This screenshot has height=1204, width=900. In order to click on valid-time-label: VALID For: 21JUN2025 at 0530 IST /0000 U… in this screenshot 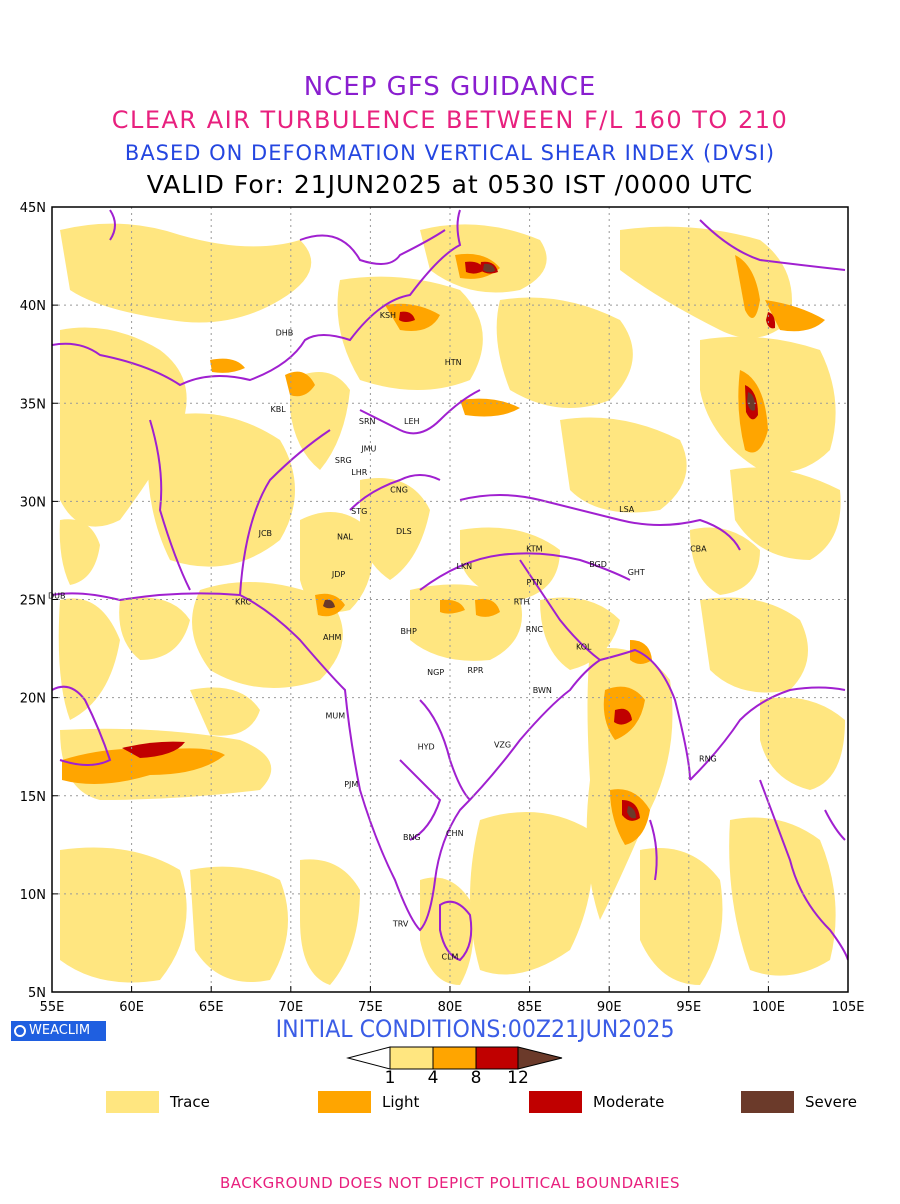, I will do `click(450, 184)`.